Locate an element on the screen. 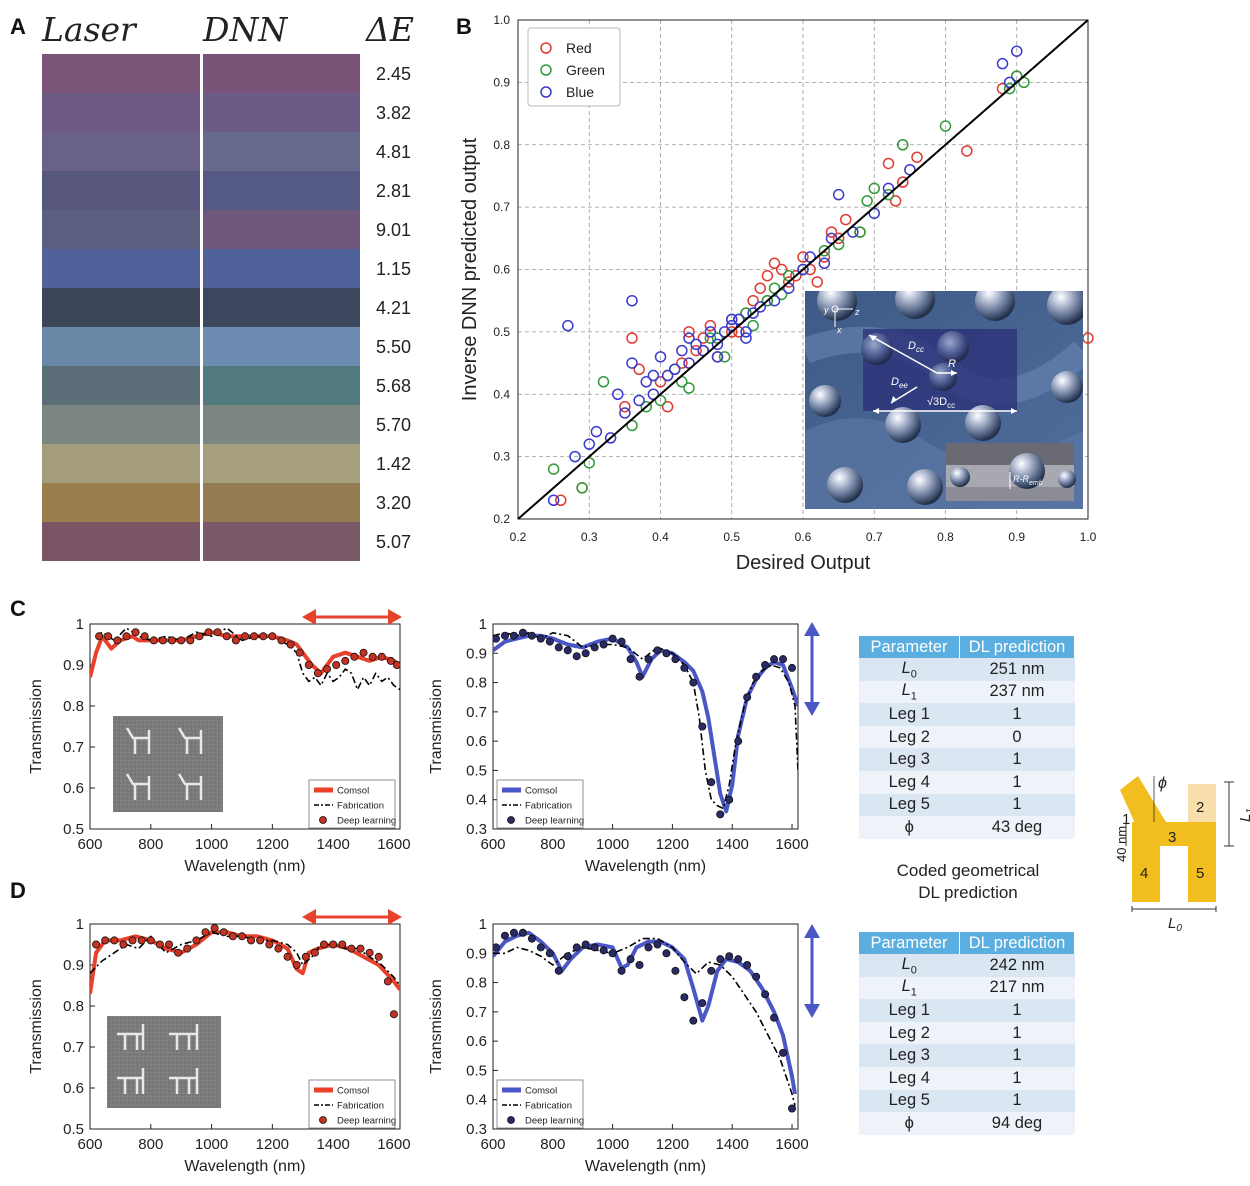  inset-dcc: D is located at coordinates (912, 346).